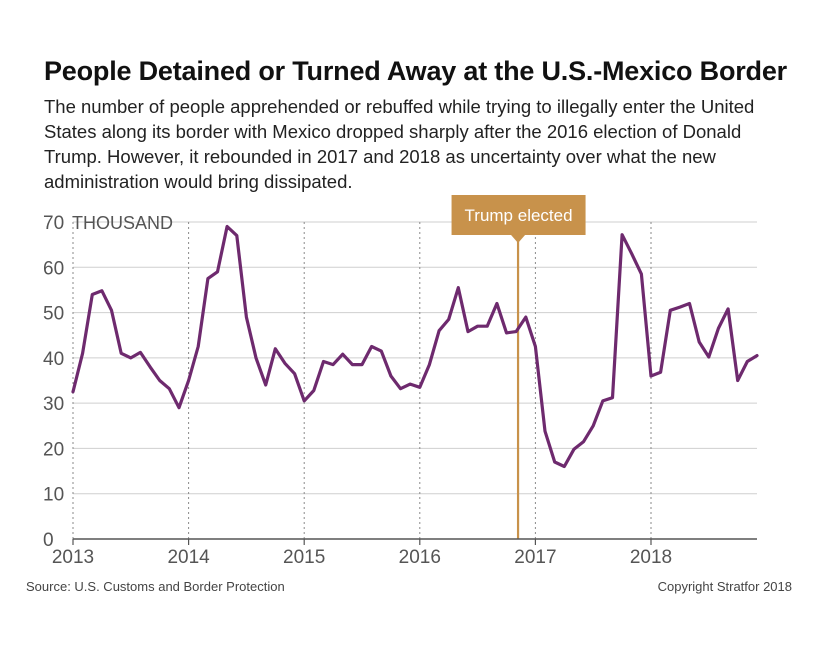 This screenshot has width=820, height=648. What do you see at coordinates (651, 557) in the screenshot?
I see `x-tick-label: 2018` at bounding box center [651, 557].